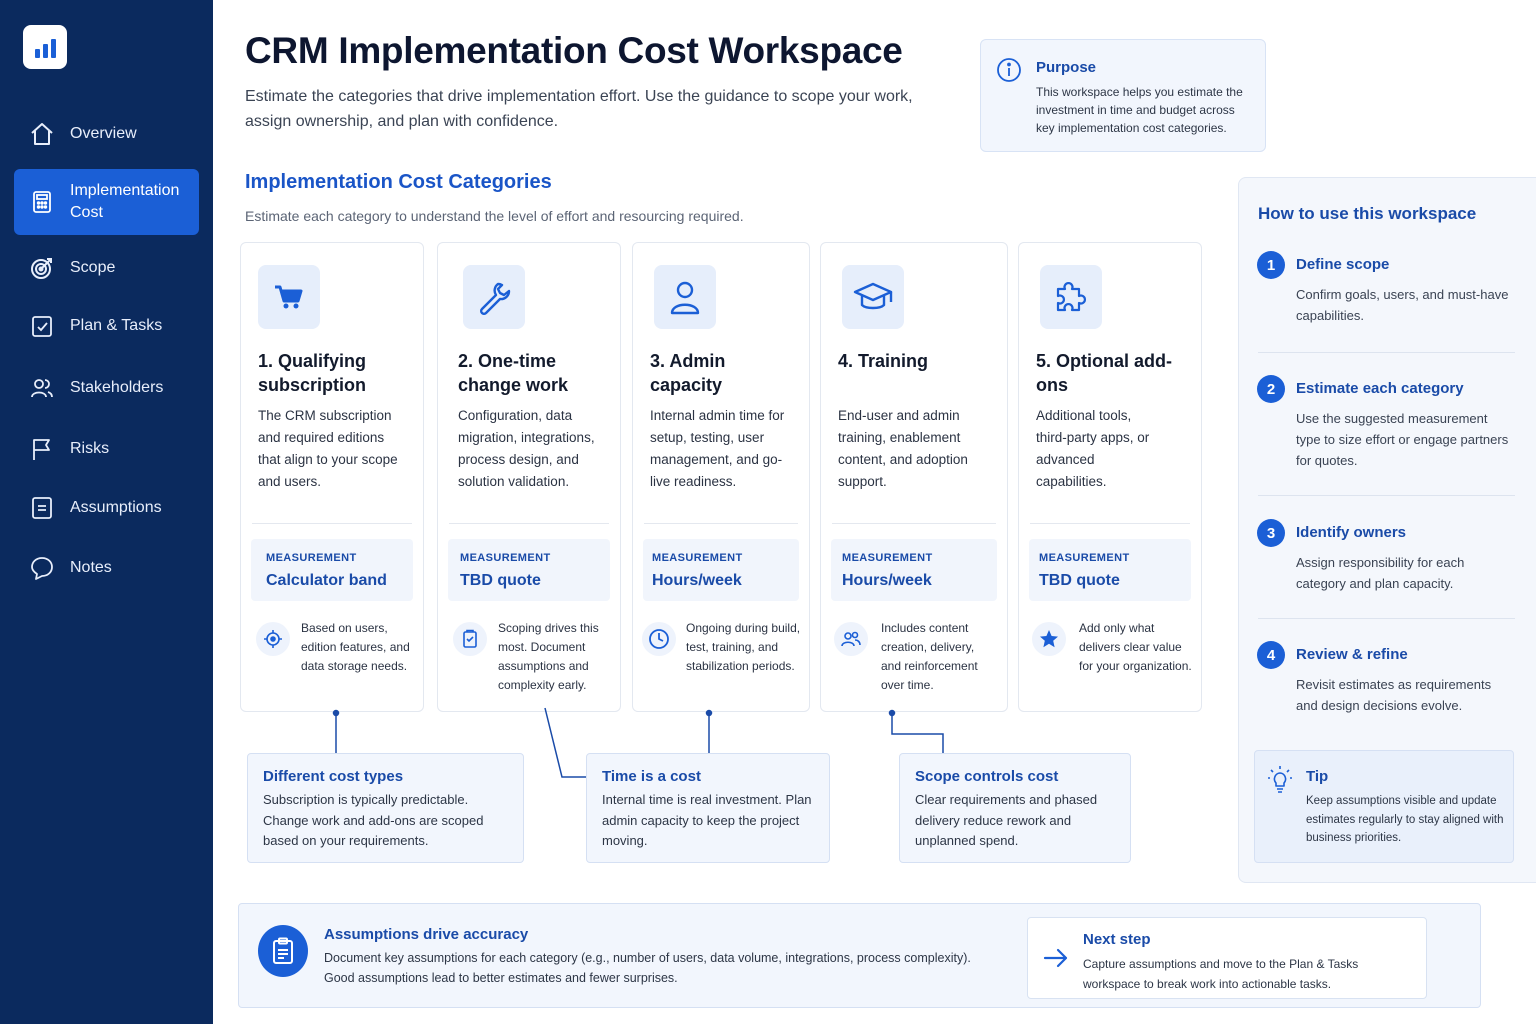 The height and width of the screenshot is (1024, 1536). Describe the element at coordinates (326, 580) in the screenshot. I see `measurement-value: Calculator band` at that location.